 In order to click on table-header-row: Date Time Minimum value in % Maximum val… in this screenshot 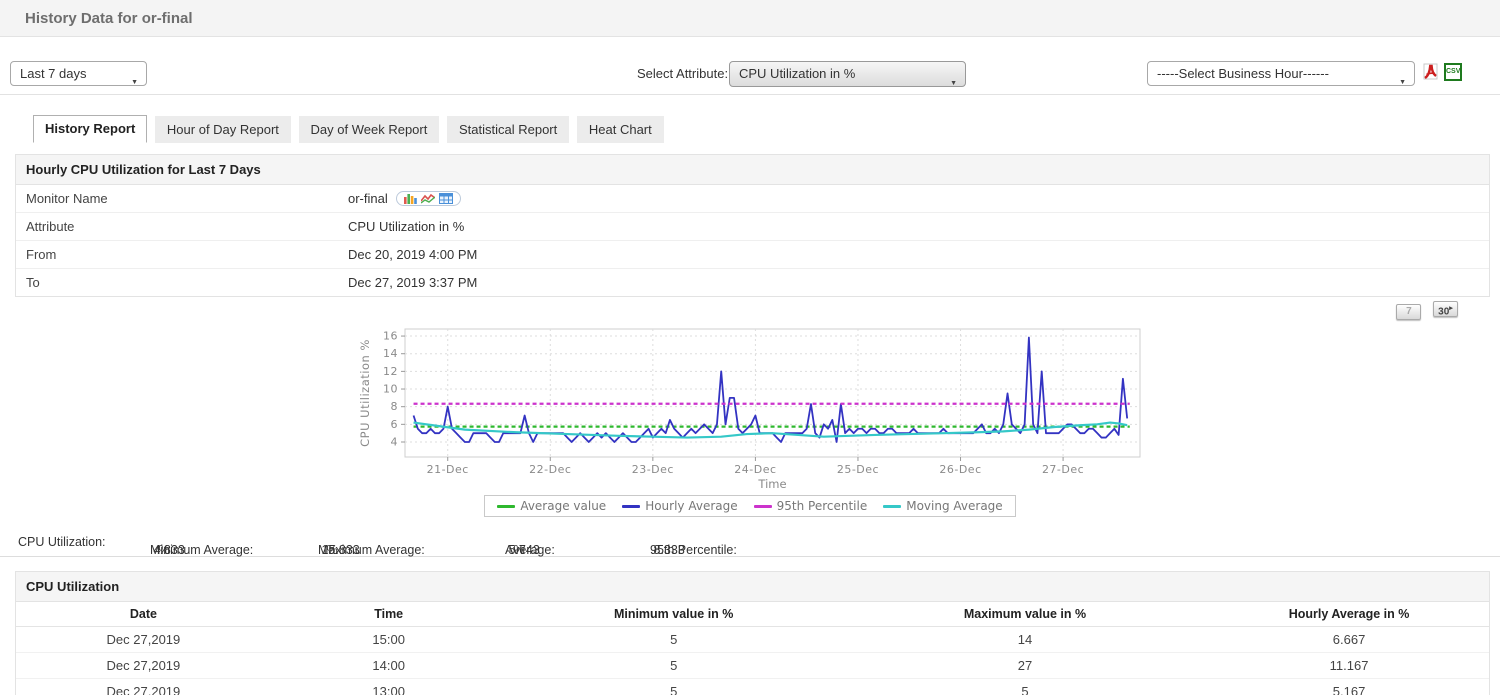, I will do `click(752, 614)`.